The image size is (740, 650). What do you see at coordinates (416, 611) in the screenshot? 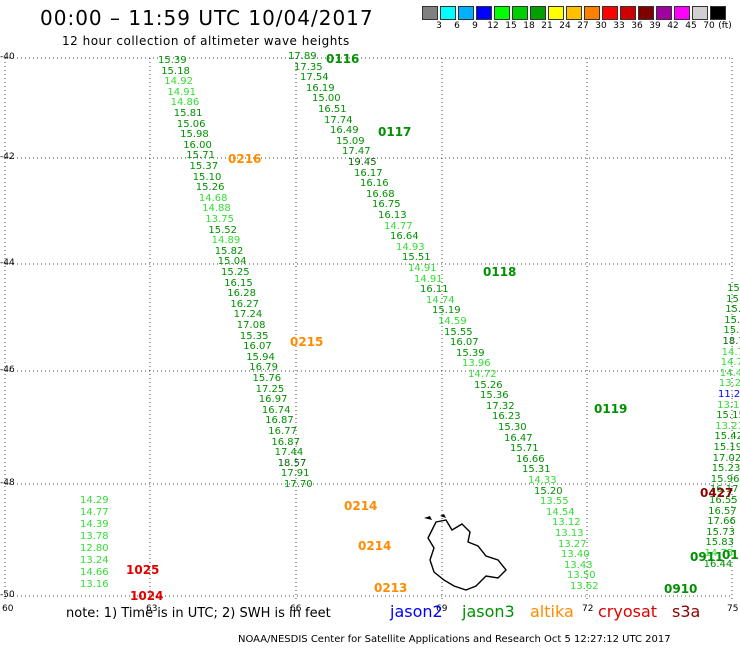
I see `legend-item-jason2: jason2` at bounding box center [416, 611].